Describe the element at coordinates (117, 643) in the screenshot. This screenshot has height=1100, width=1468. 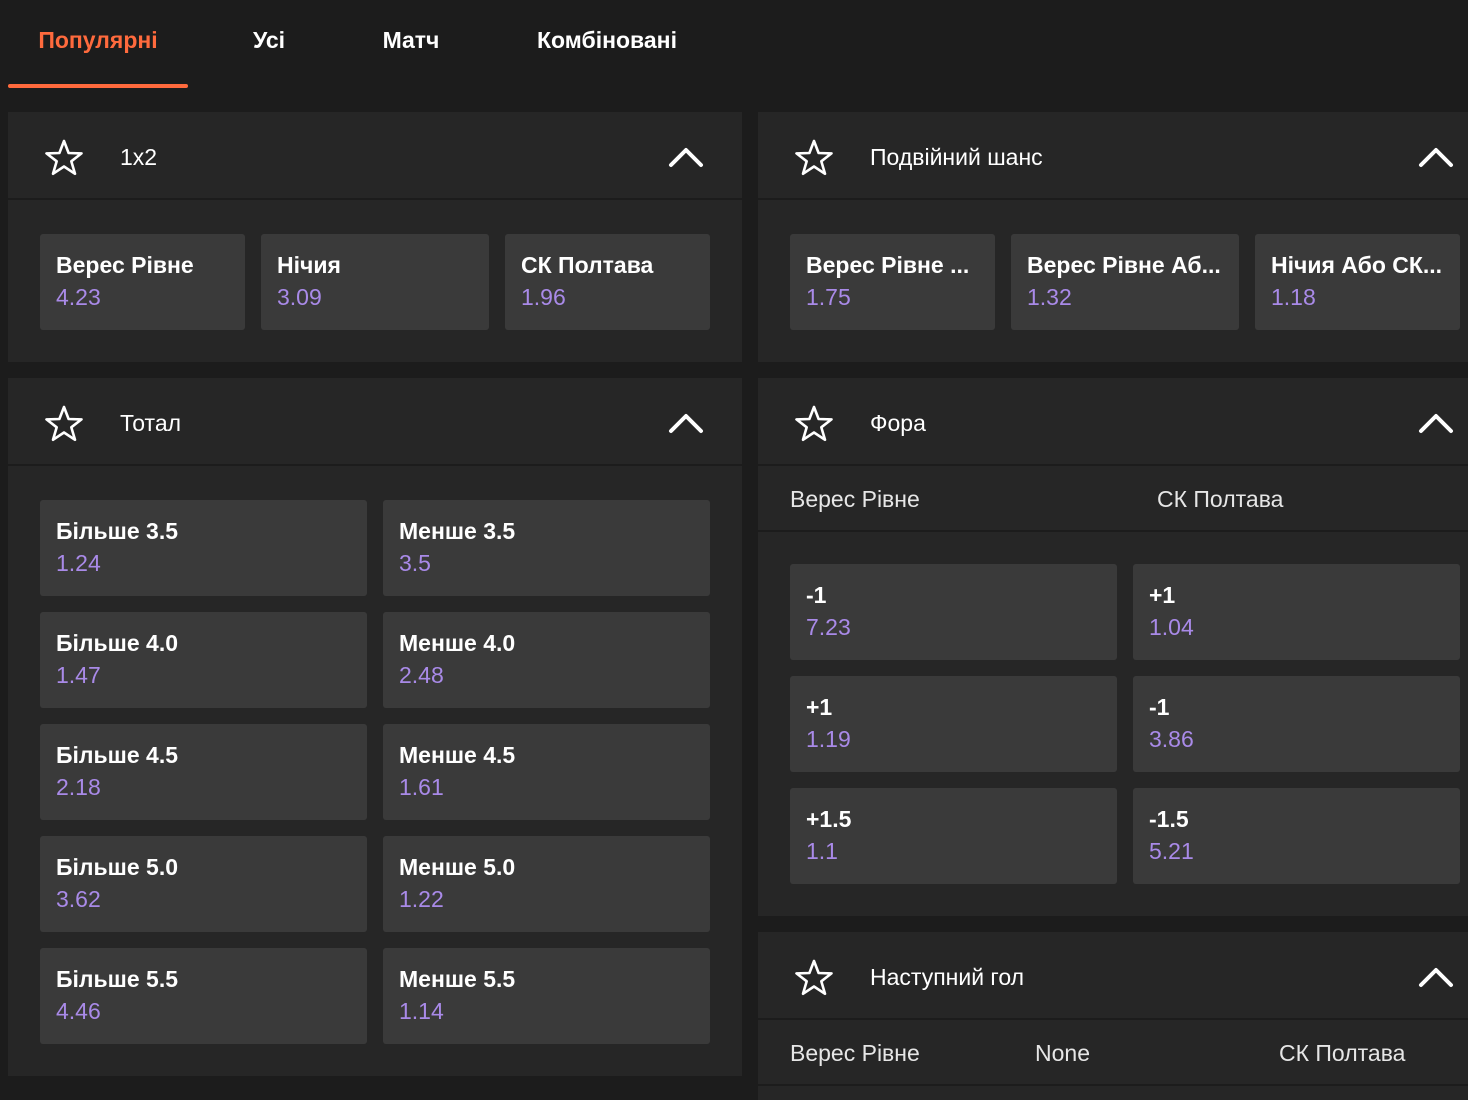
I see `outcome-label: Більше 4.0` at that location.